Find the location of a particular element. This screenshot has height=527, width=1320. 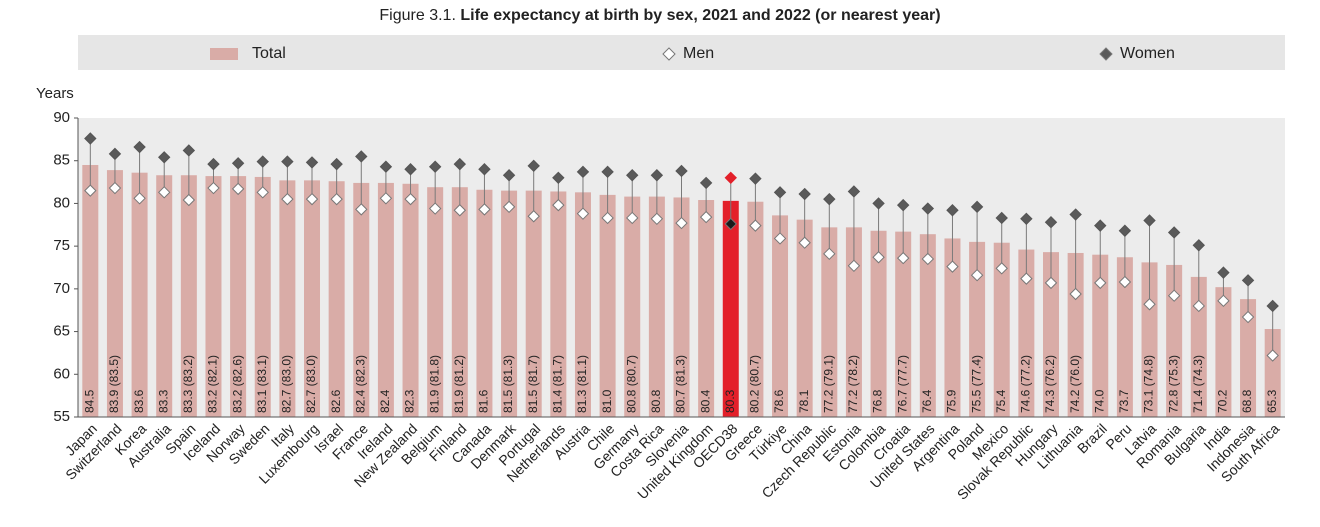

value-label: 81.9 (81.8) is located at coordinates (434, 384).